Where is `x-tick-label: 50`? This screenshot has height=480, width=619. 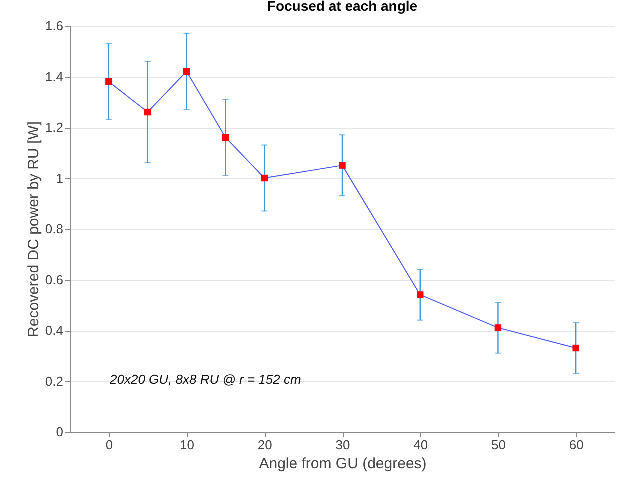
x-tick-label: 50 is located at coordinates (498, 445).